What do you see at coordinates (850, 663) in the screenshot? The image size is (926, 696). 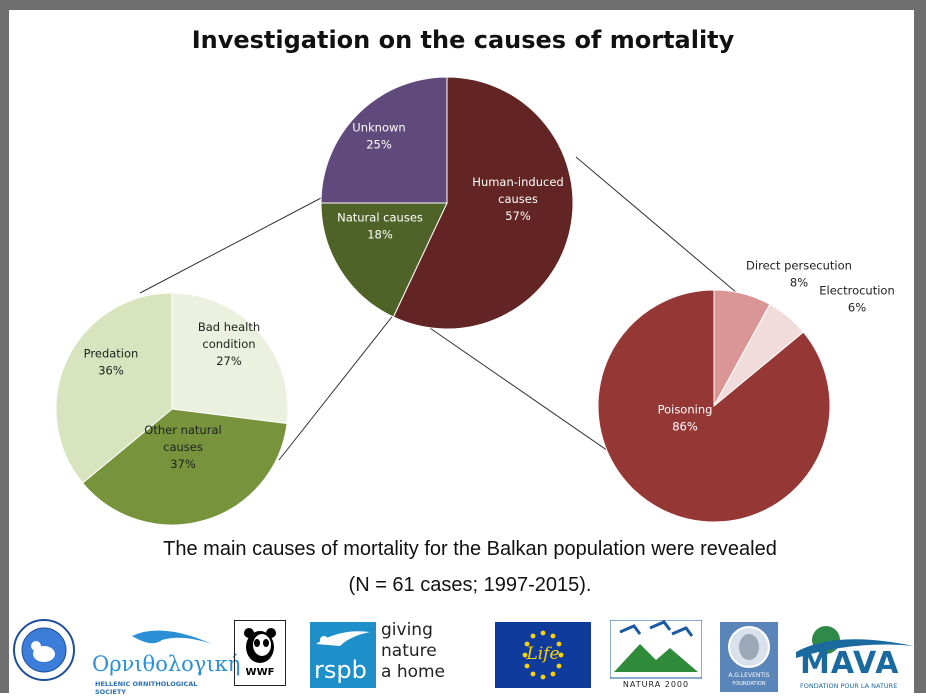 I see `mava-text: MAVA` at bounding box center [850, 663].